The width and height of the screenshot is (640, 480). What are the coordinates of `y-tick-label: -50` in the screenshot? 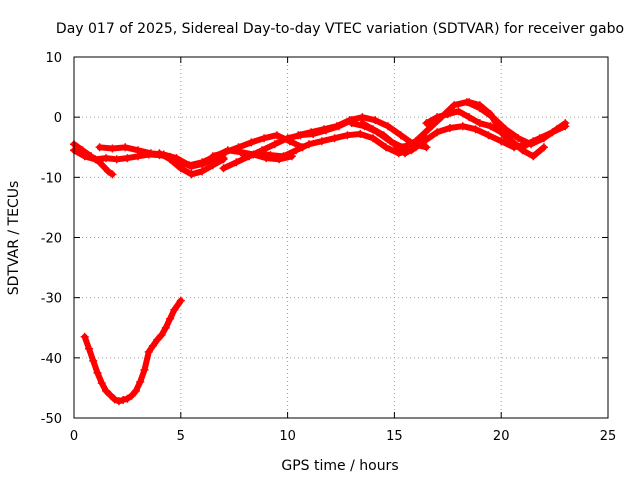 It's located at (51, 419).